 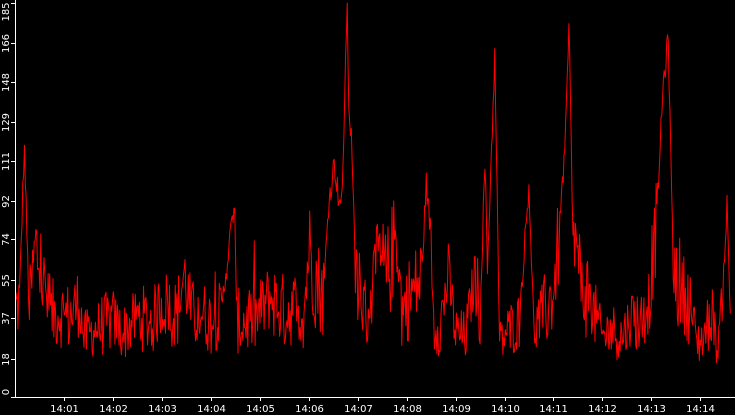 What do you see at coordinates (64, 409) in the screenshot?
I see `x-tick-label: 14:01` at bounding box center [64, 409].